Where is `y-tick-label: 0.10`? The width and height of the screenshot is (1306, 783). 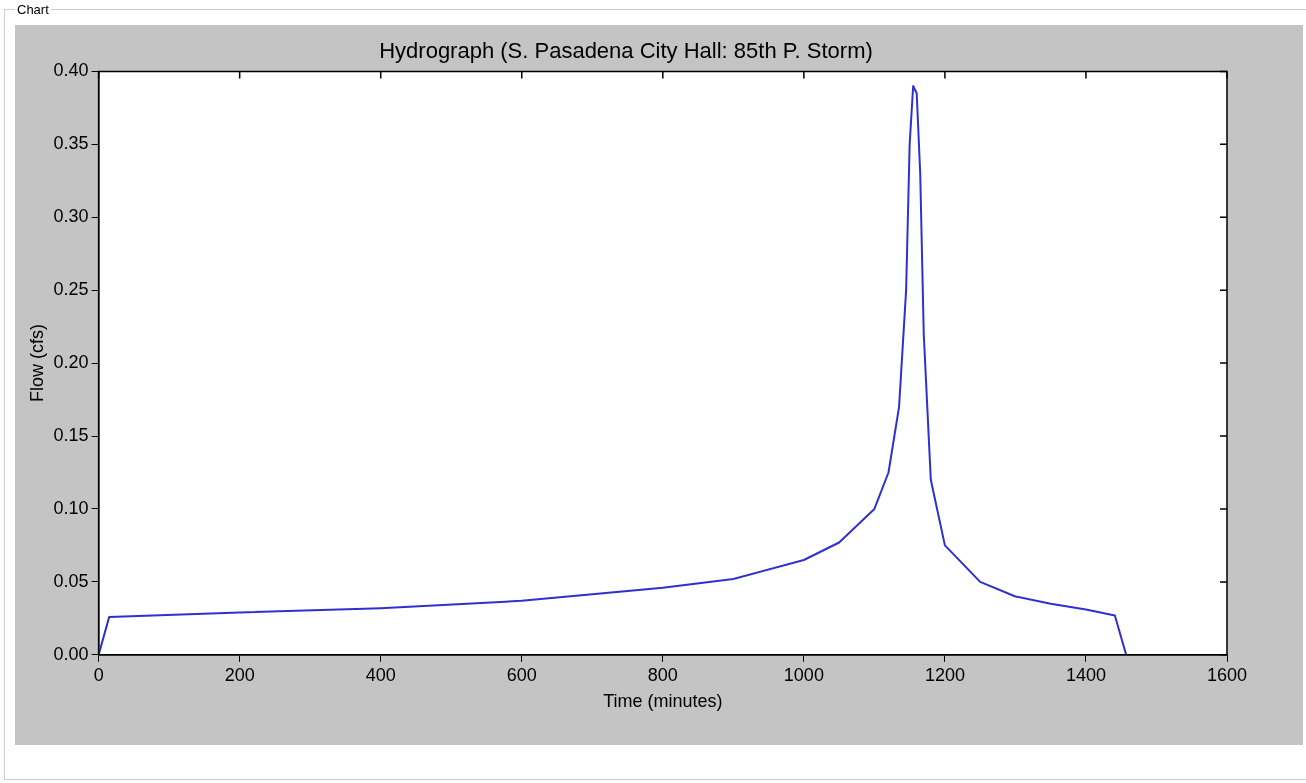 y-tick-label: 0.10 is located at coordinates (71, 507).